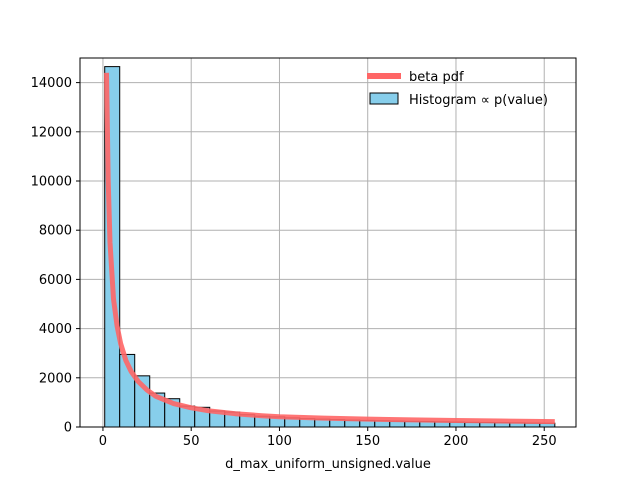 The width and height of the screenshot is (640, 480). What do you see at coordinates (367, 441) in the screenshot?
I see `x-tick-label: 150` at bounding box center [367, 441].